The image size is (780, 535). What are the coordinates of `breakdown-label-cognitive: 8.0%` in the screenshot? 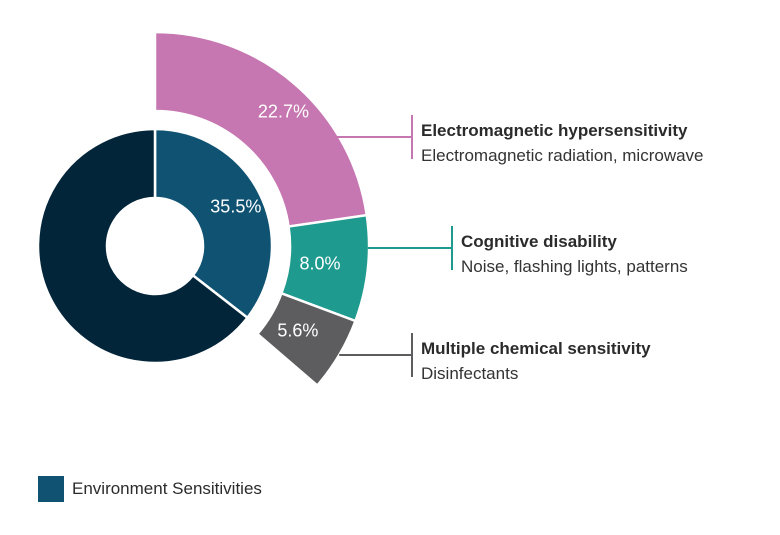 It's located at (320, 264).